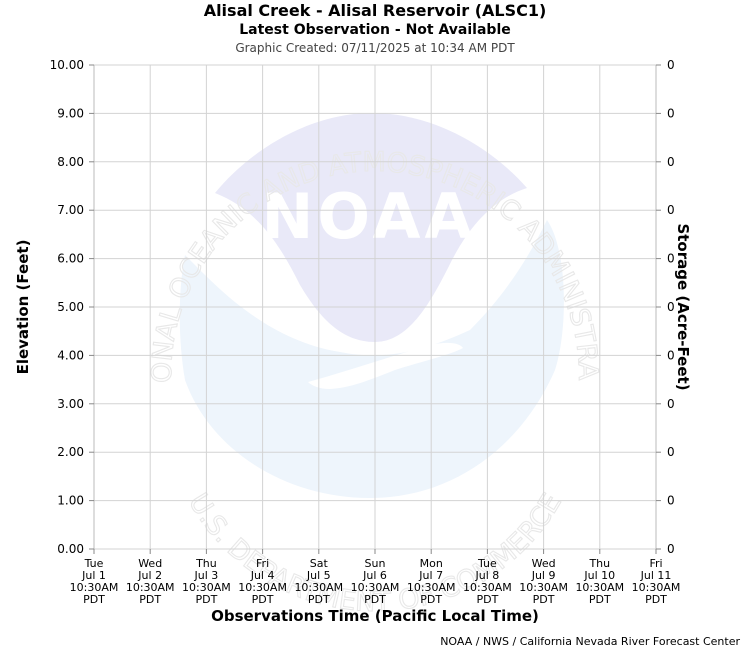 This screenshot has height=650, width=750. Describe the element at coordinates (656, 575) in the screenshot. I see `x-tick-label-line: Jul 11` at that location.